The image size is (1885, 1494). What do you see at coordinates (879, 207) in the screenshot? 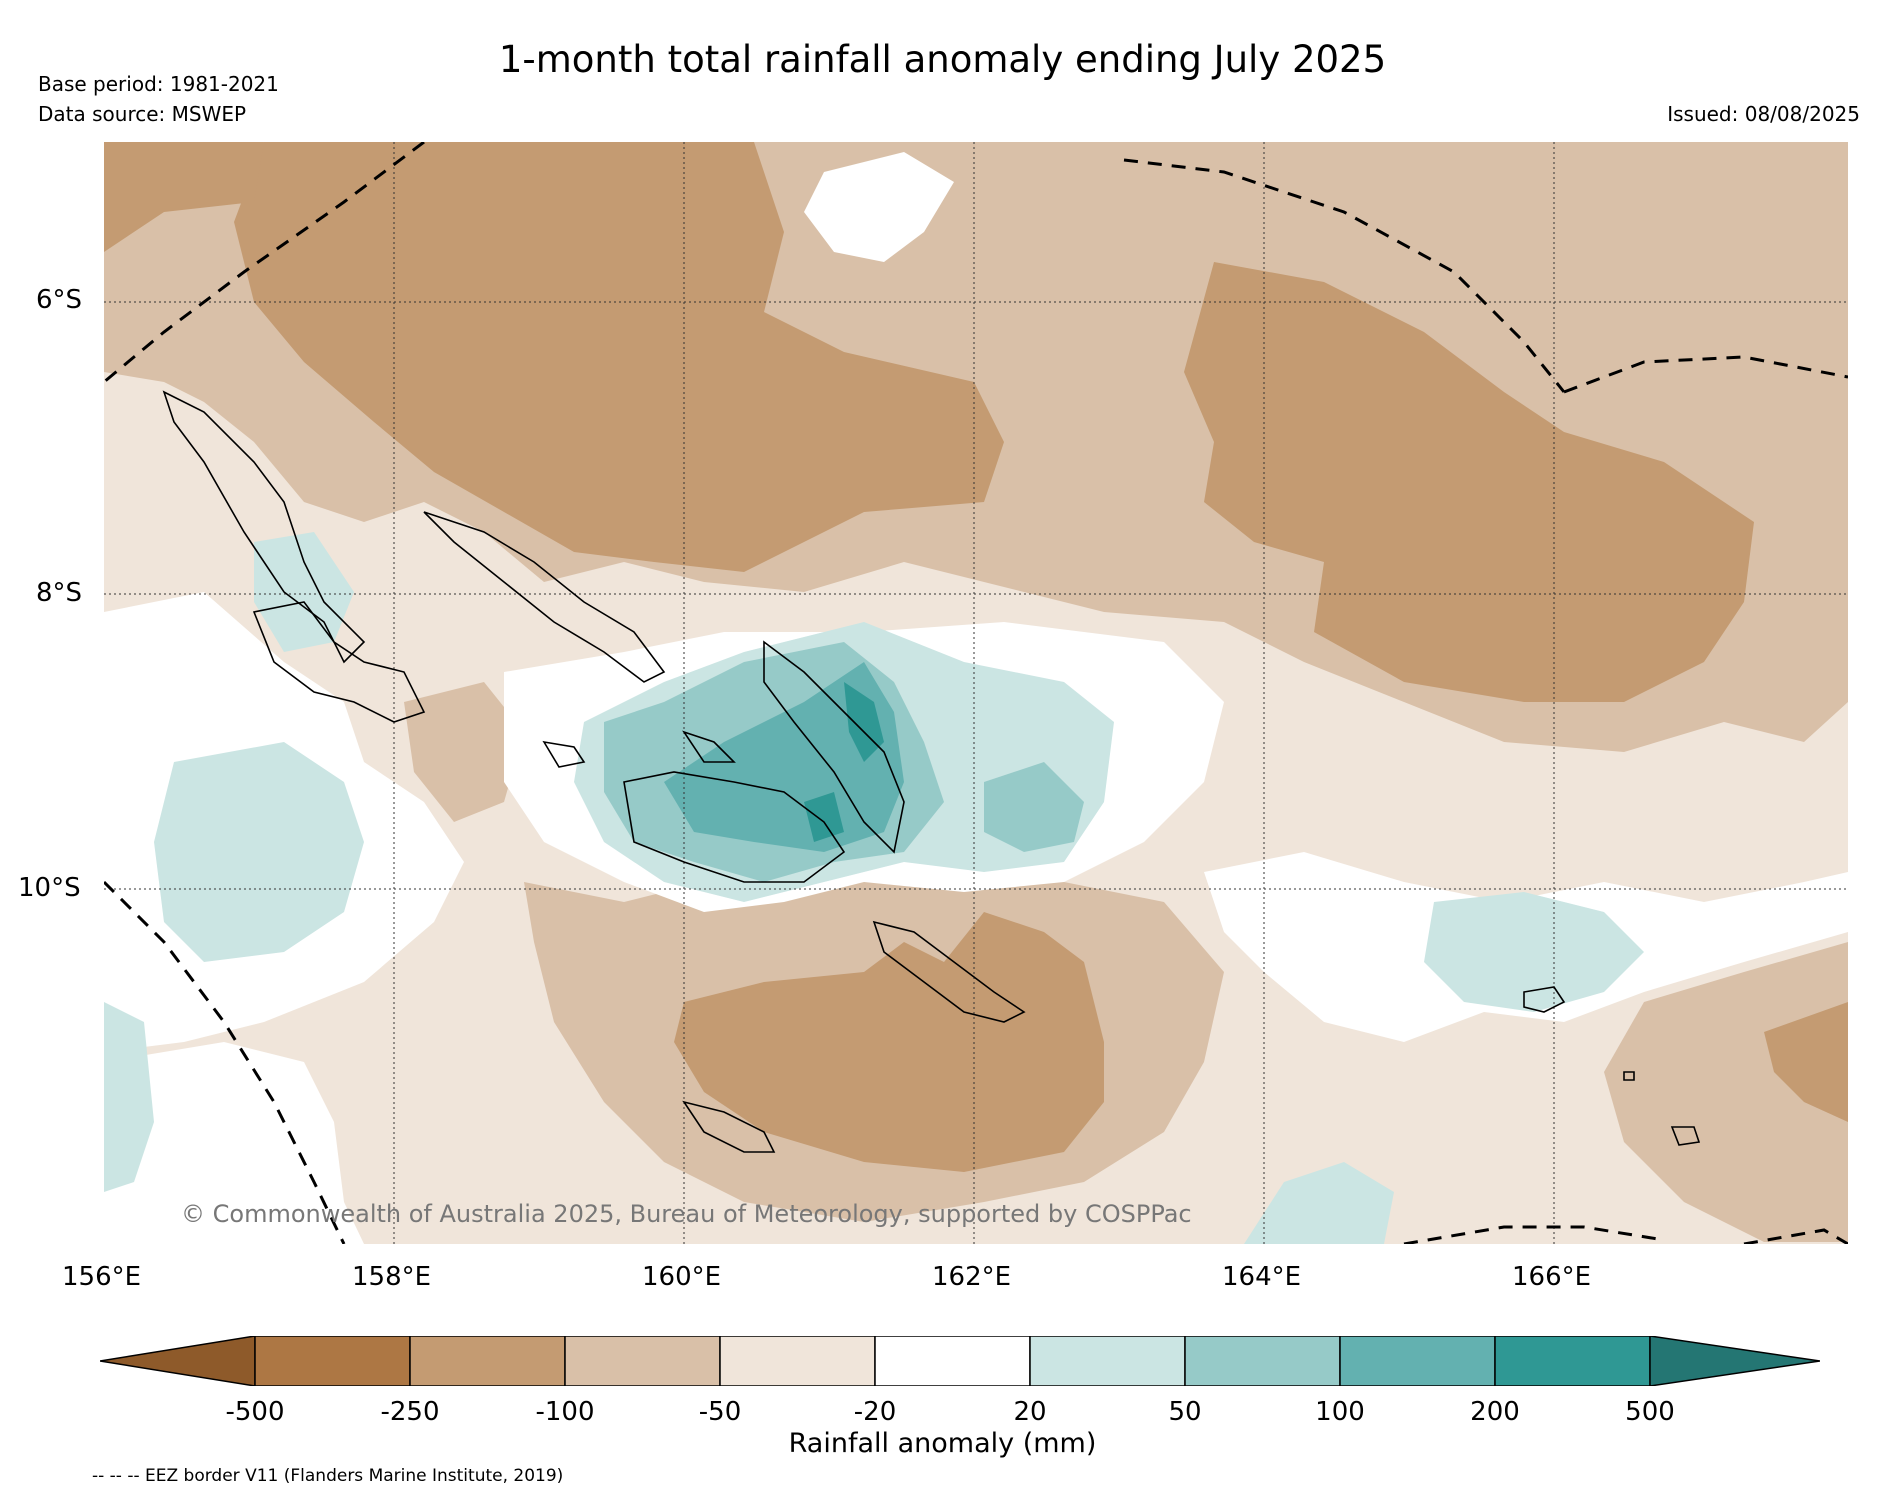
I see `anomaly-region-neutral-north` at bounding box center [879, 207].